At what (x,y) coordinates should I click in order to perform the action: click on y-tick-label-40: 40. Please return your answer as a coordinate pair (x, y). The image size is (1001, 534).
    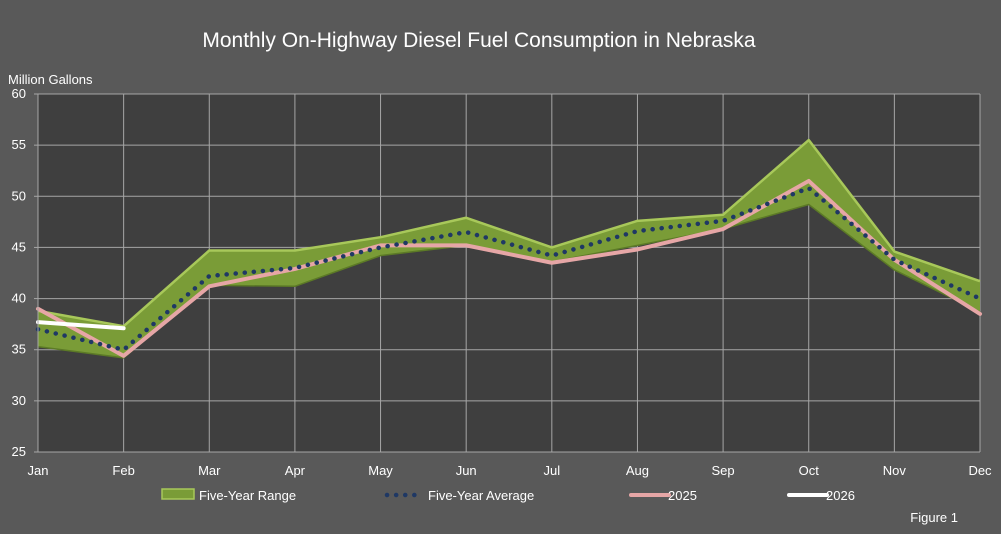
    Looking at the image, I should click on (19, 298).